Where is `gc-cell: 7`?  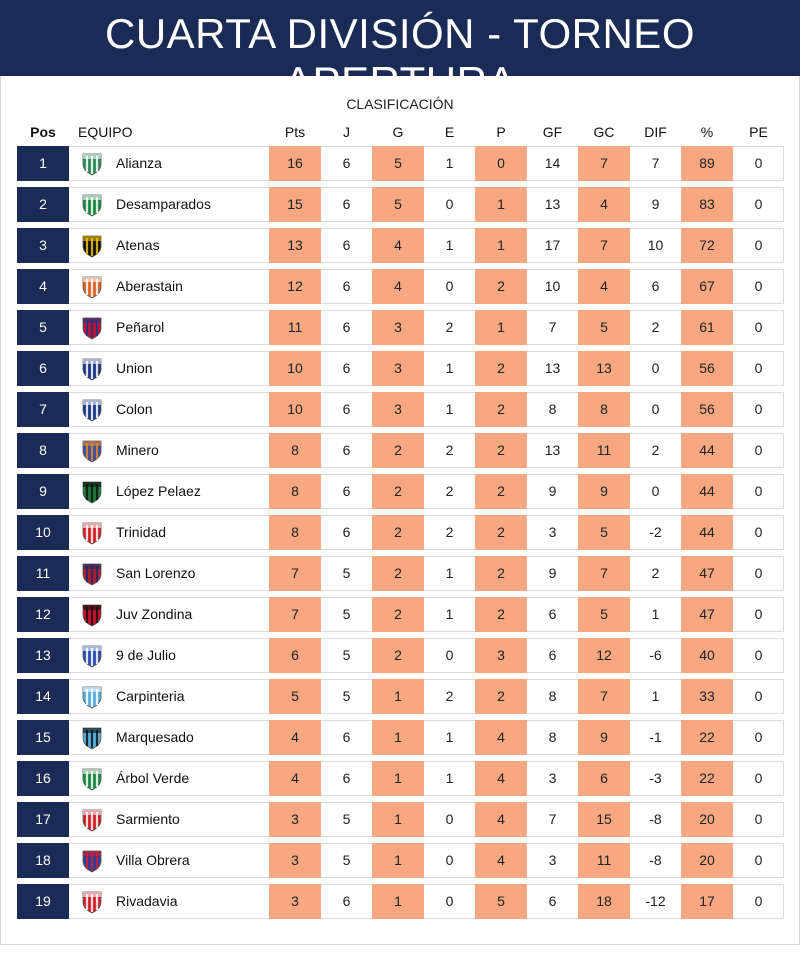
gc-cell: 7 is located at coordinates (604, 573).